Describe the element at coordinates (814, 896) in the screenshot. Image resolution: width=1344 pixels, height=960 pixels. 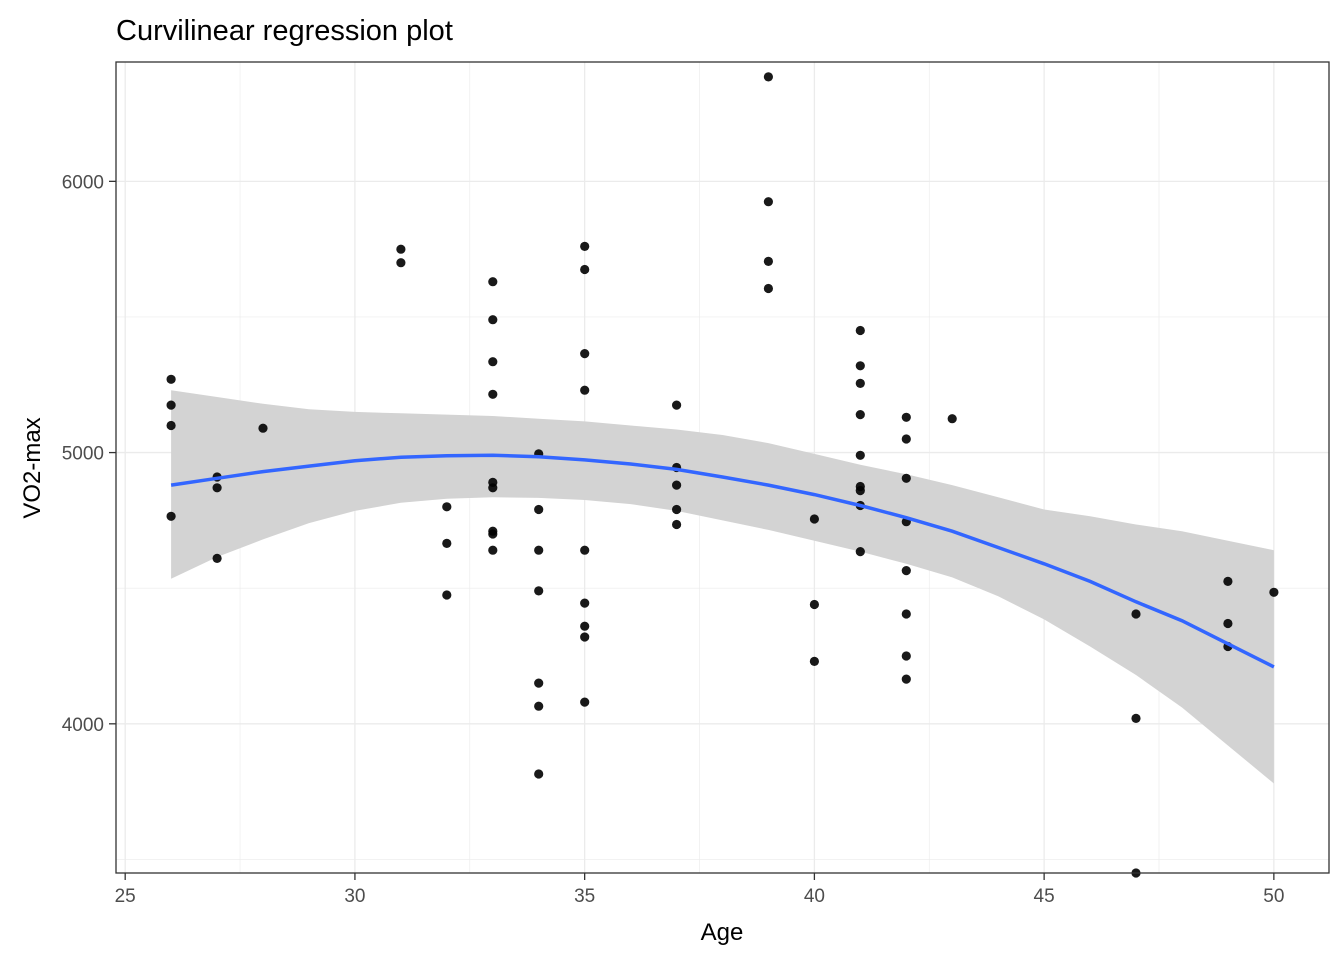
I see `x-tick-label: 40` at that location.